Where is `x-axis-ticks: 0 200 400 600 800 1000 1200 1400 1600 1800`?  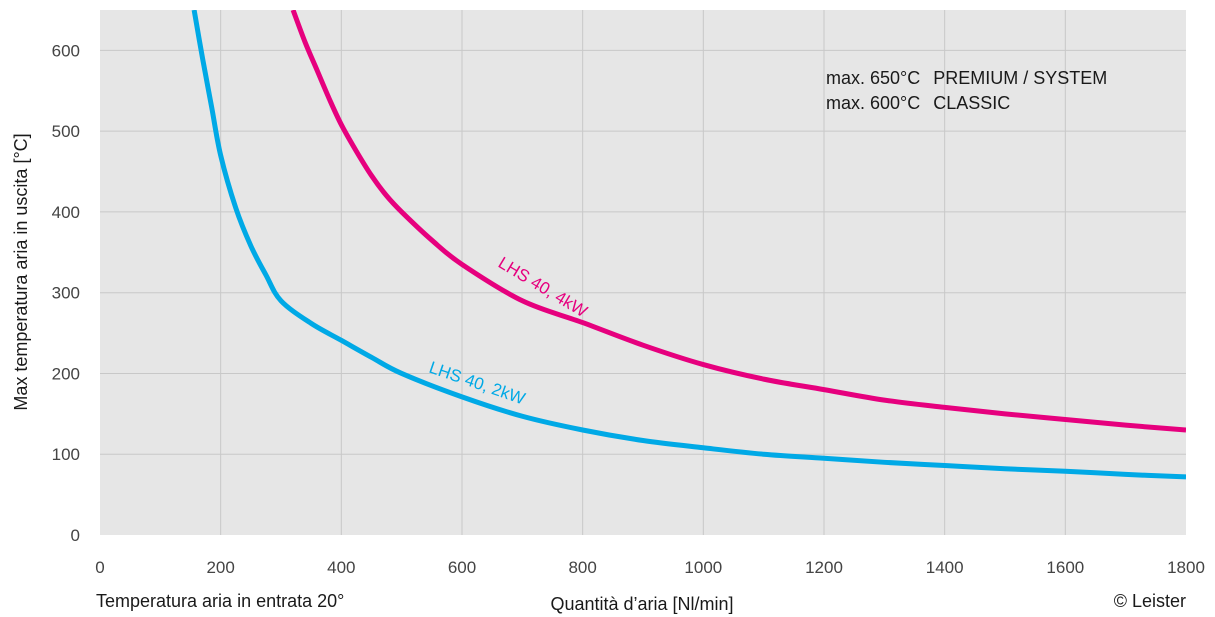
x-axis-ticks: 0 200 400 600 800 1000 1200 1400 1600 1800 is located at coordinates (650, 567).